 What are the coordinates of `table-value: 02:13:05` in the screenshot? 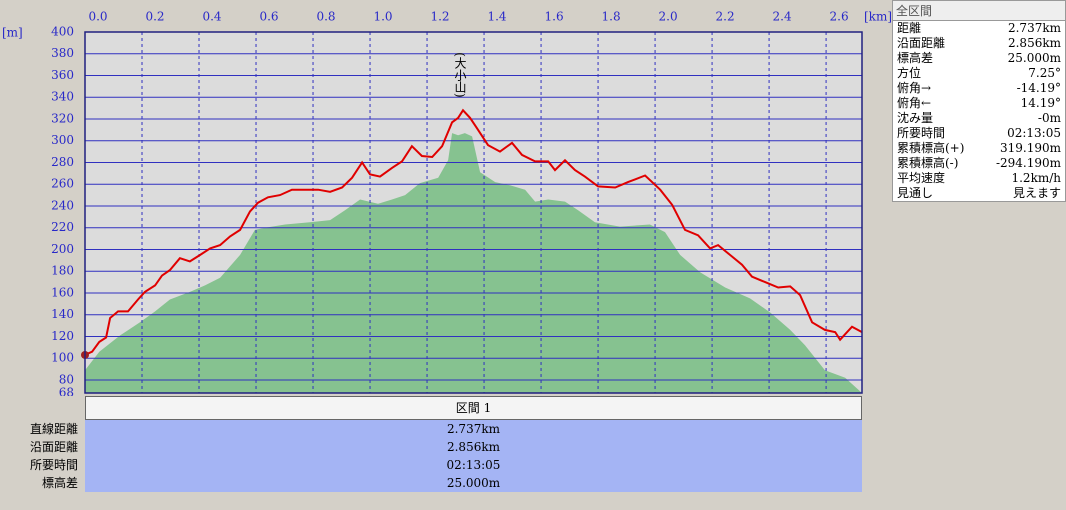 It's located at (473, 465).